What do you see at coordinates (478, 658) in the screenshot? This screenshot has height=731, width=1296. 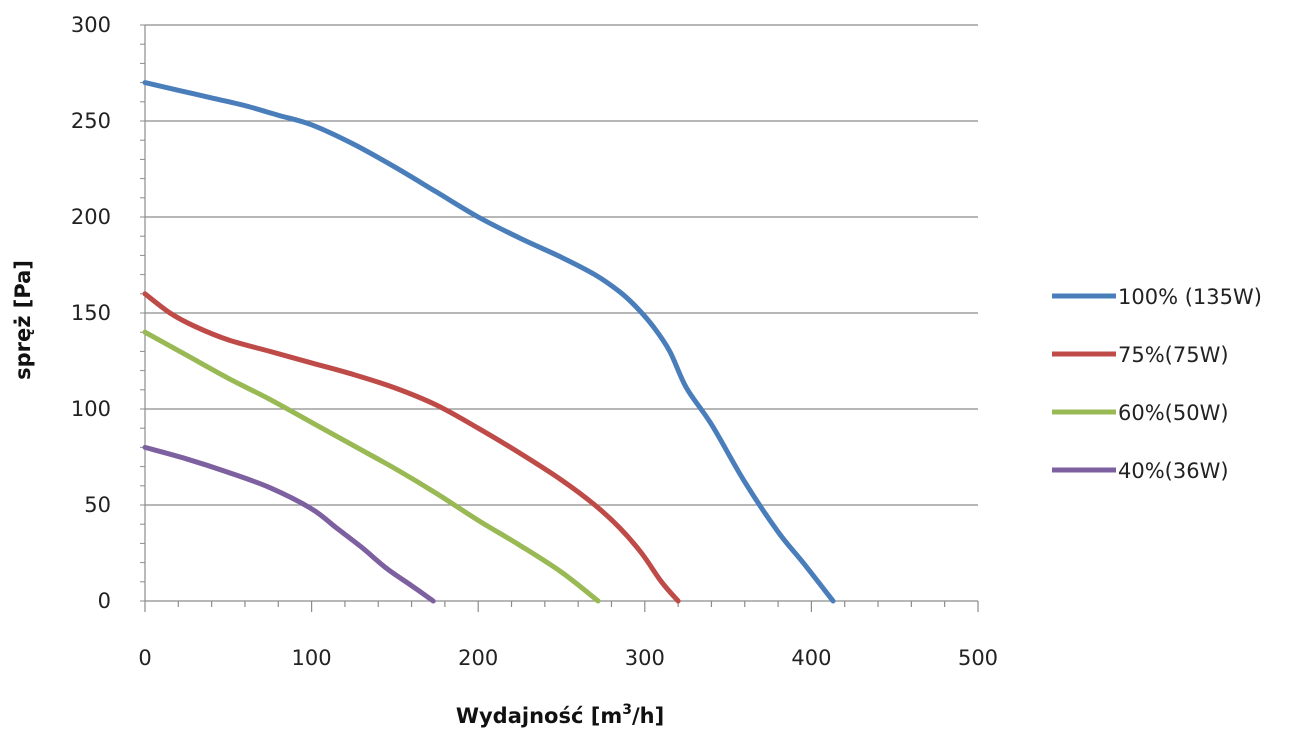 I see `x-tick-label-200: 200` at bounding box center [478, 658].